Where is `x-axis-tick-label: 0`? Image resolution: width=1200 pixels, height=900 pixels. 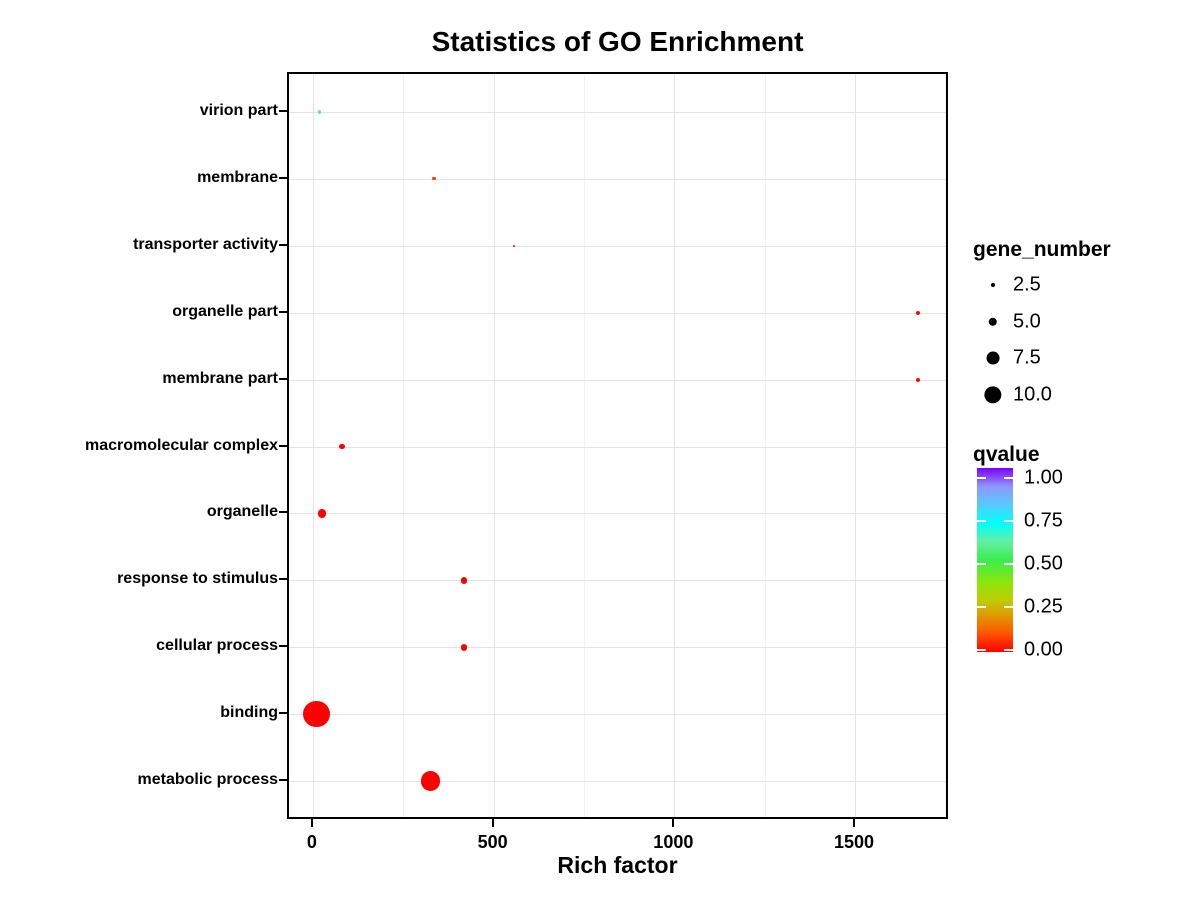 x-axis-tick-label: 0 is located at coordinates (311, 842).